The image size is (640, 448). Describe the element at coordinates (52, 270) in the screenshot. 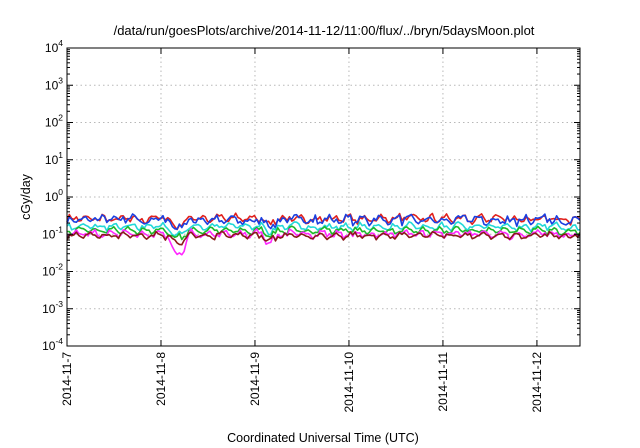

I see `y-tick-label: 10⁻²` at that location.